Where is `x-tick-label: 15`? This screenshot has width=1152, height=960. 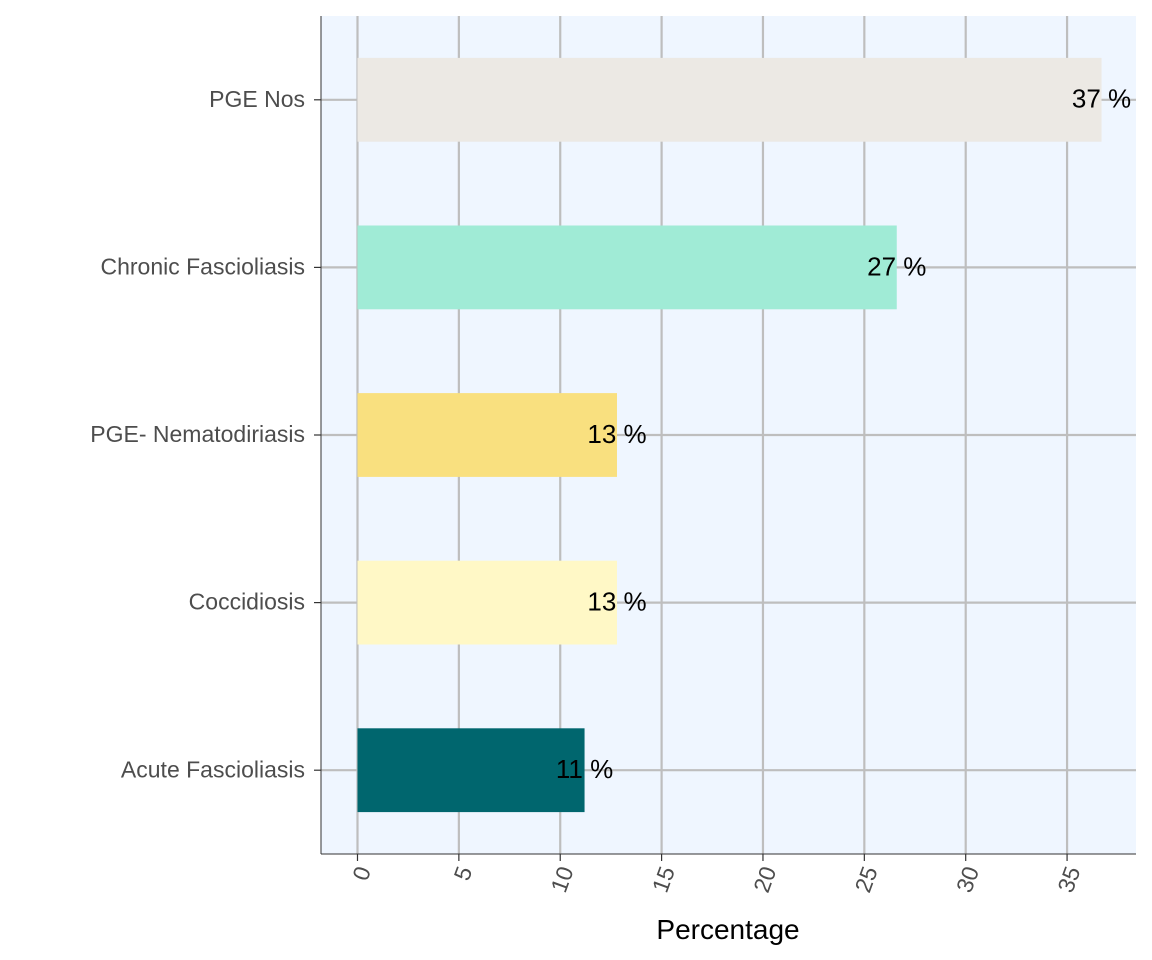
x-tick-label: 15 is located at coordinates (663, 879).